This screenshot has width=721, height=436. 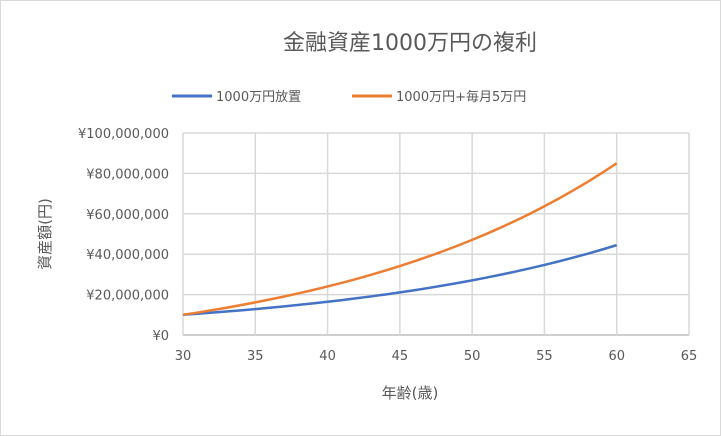 I want to click on legend: 1000万円放置 1000万円+毎月5万円, so click(x=349, y=97).